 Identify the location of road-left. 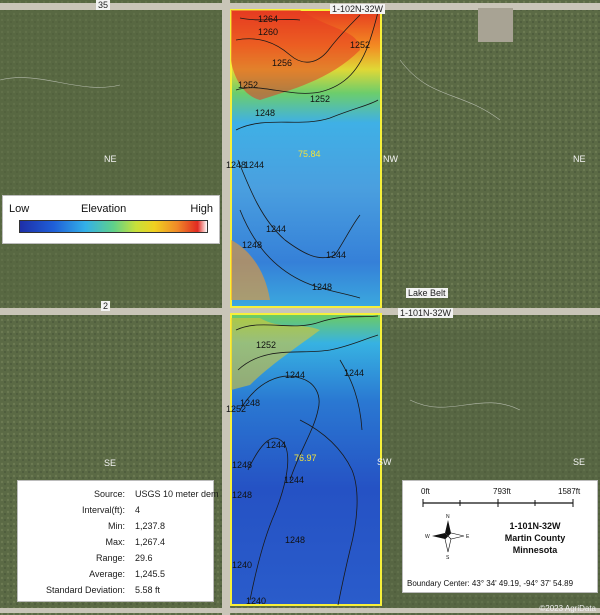
(226, 307).